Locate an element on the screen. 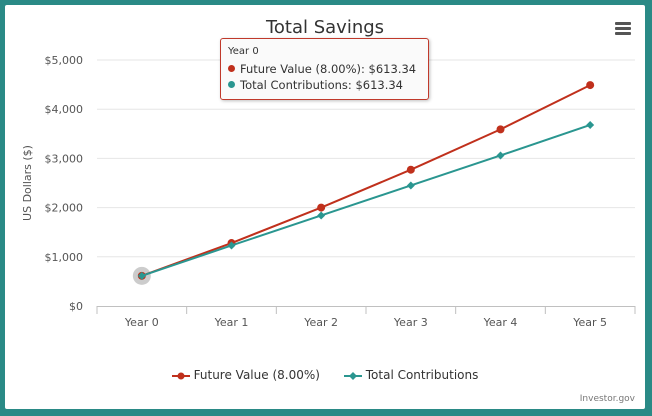  legend-item-contributions: Total Contributions is located at coordinates (411, 375).